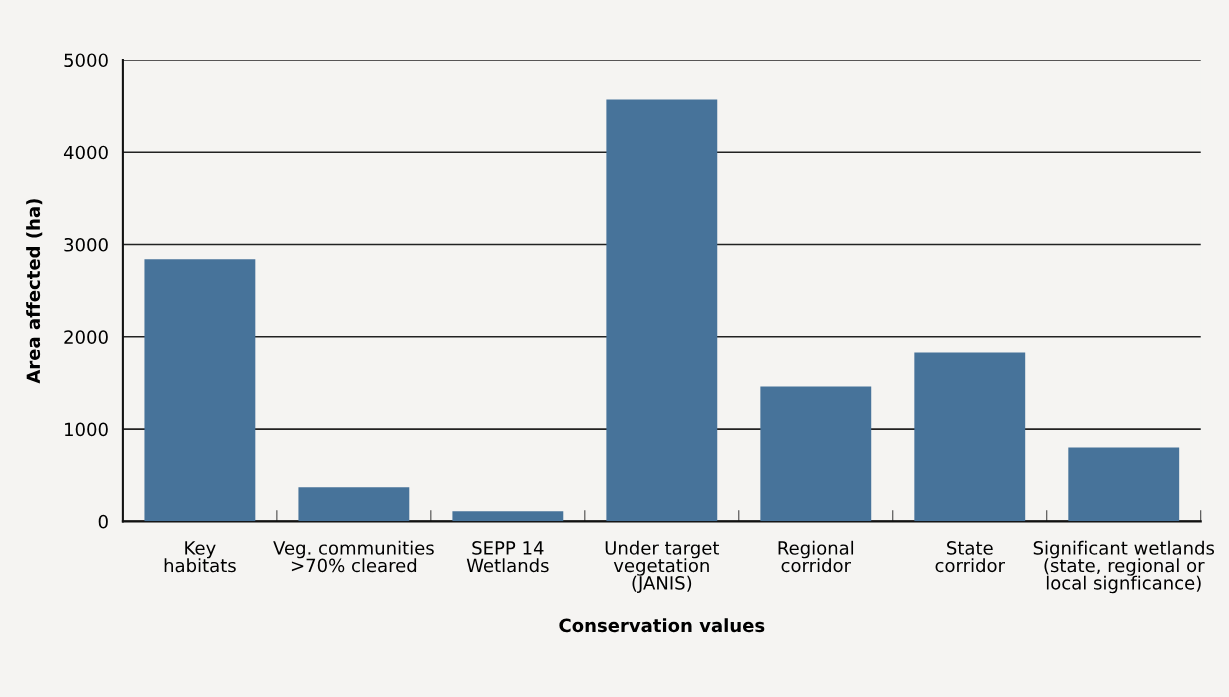 This screenshot has width=1229, height=697. Describe the element at coordinates (86, 60) in the screenshot. I see `y-tick-label: 5000` at that location.